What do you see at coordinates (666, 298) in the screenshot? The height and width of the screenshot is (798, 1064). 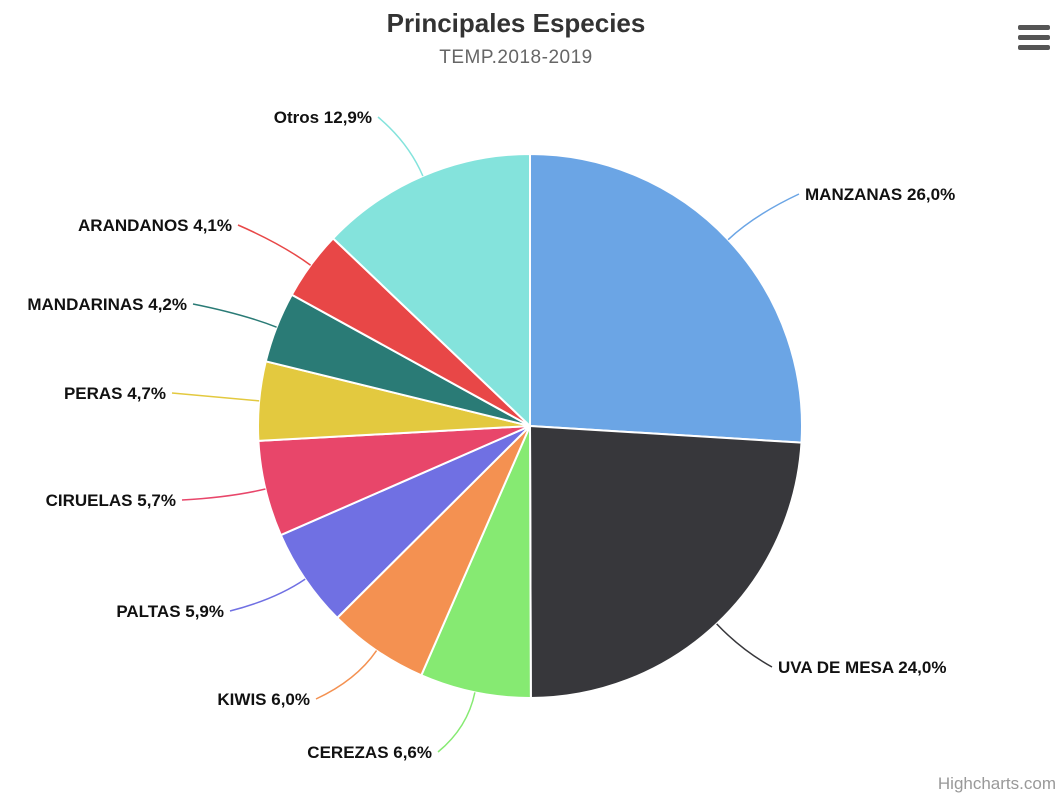 I see `pie-slice-manzanas` at bounding box center [666, 298].